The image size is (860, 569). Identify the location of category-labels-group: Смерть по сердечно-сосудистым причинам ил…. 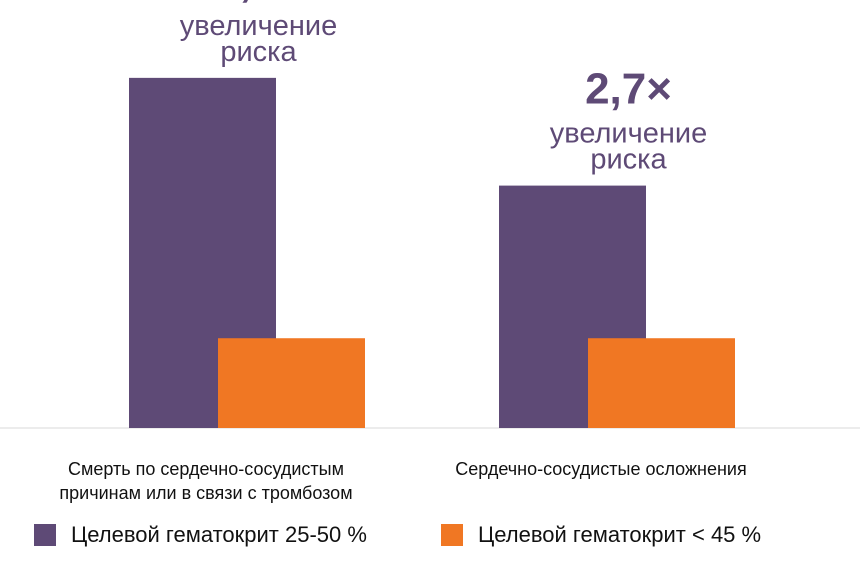
(402, 481).